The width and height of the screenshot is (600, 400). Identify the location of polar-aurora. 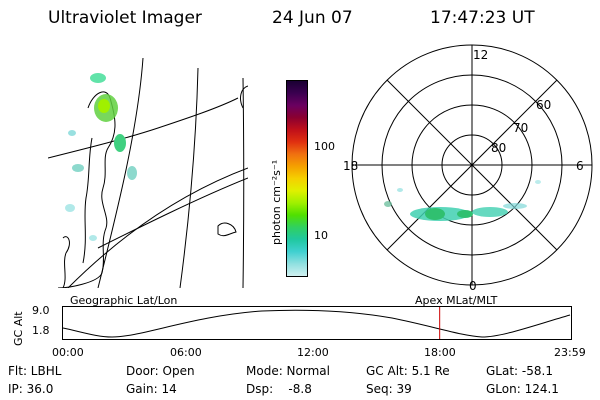
(462, 200).